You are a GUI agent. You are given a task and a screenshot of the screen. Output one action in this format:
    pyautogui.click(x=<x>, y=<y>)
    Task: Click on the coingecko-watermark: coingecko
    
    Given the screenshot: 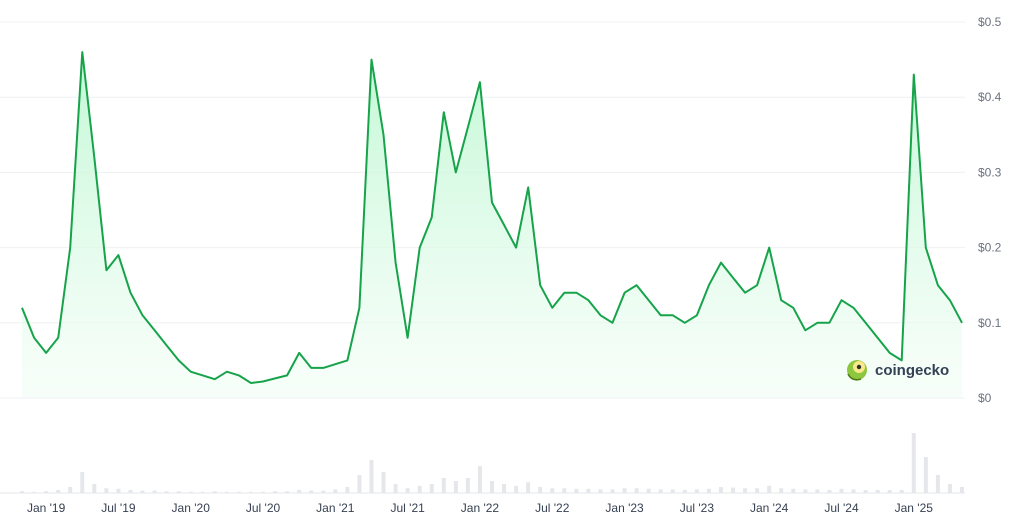 What is the action you would take?
    pyautogui.click(x=898, y=370)
    